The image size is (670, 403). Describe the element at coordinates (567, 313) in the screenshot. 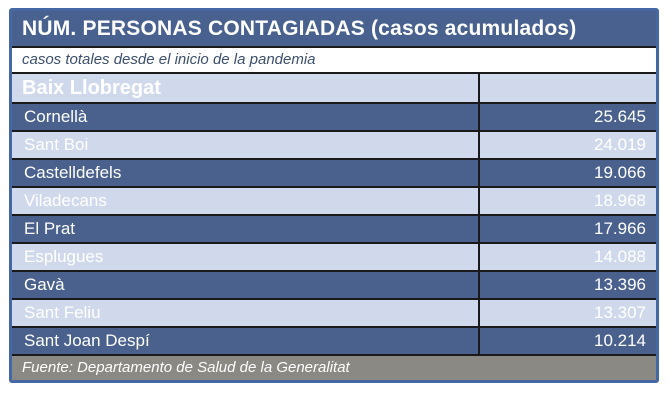

I see `municipality-value: 13.307` at that location.